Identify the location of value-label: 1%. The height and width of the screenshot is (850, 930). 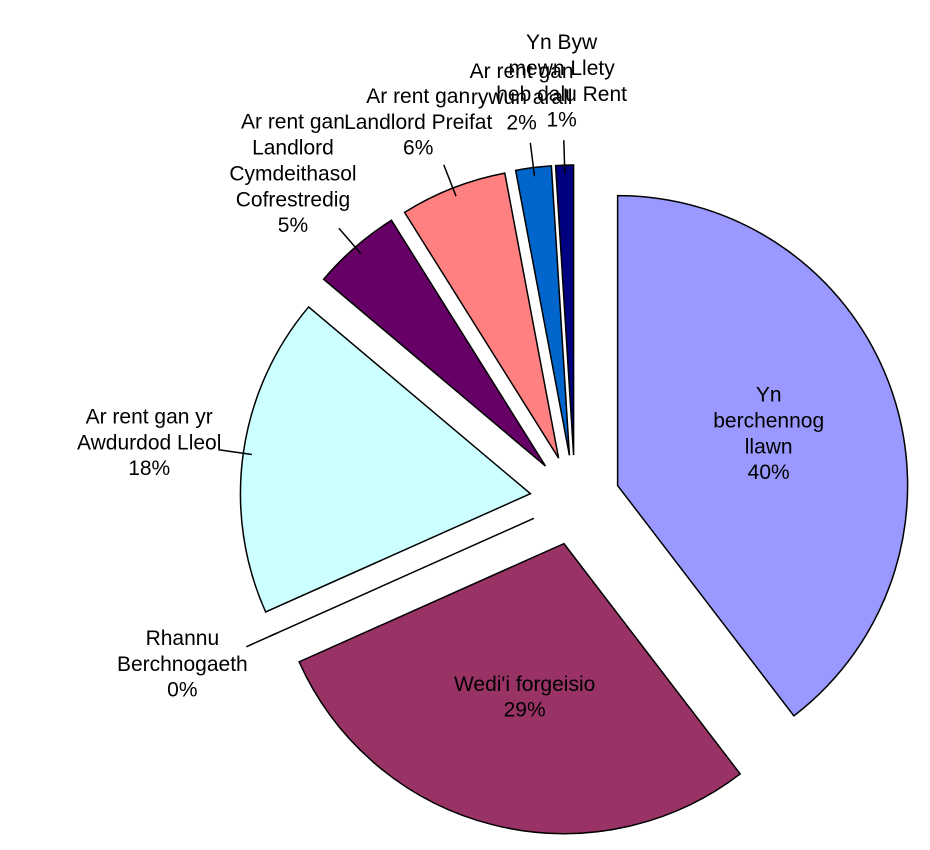
(561, 120).